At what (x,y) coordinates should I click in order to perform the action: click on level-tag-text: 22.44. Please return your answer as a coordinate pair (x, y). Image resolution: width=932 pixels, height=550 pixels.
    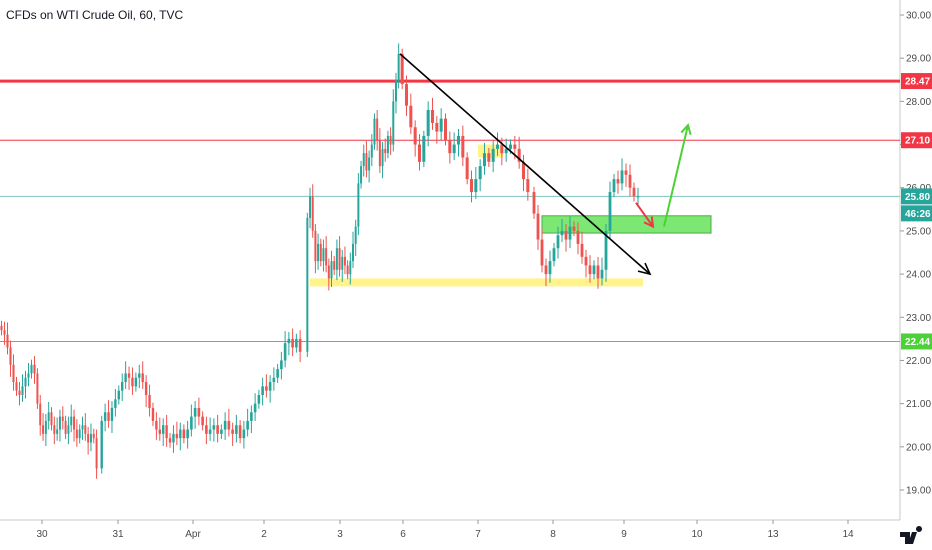
    Looking at the image, I should click on (917, 342).